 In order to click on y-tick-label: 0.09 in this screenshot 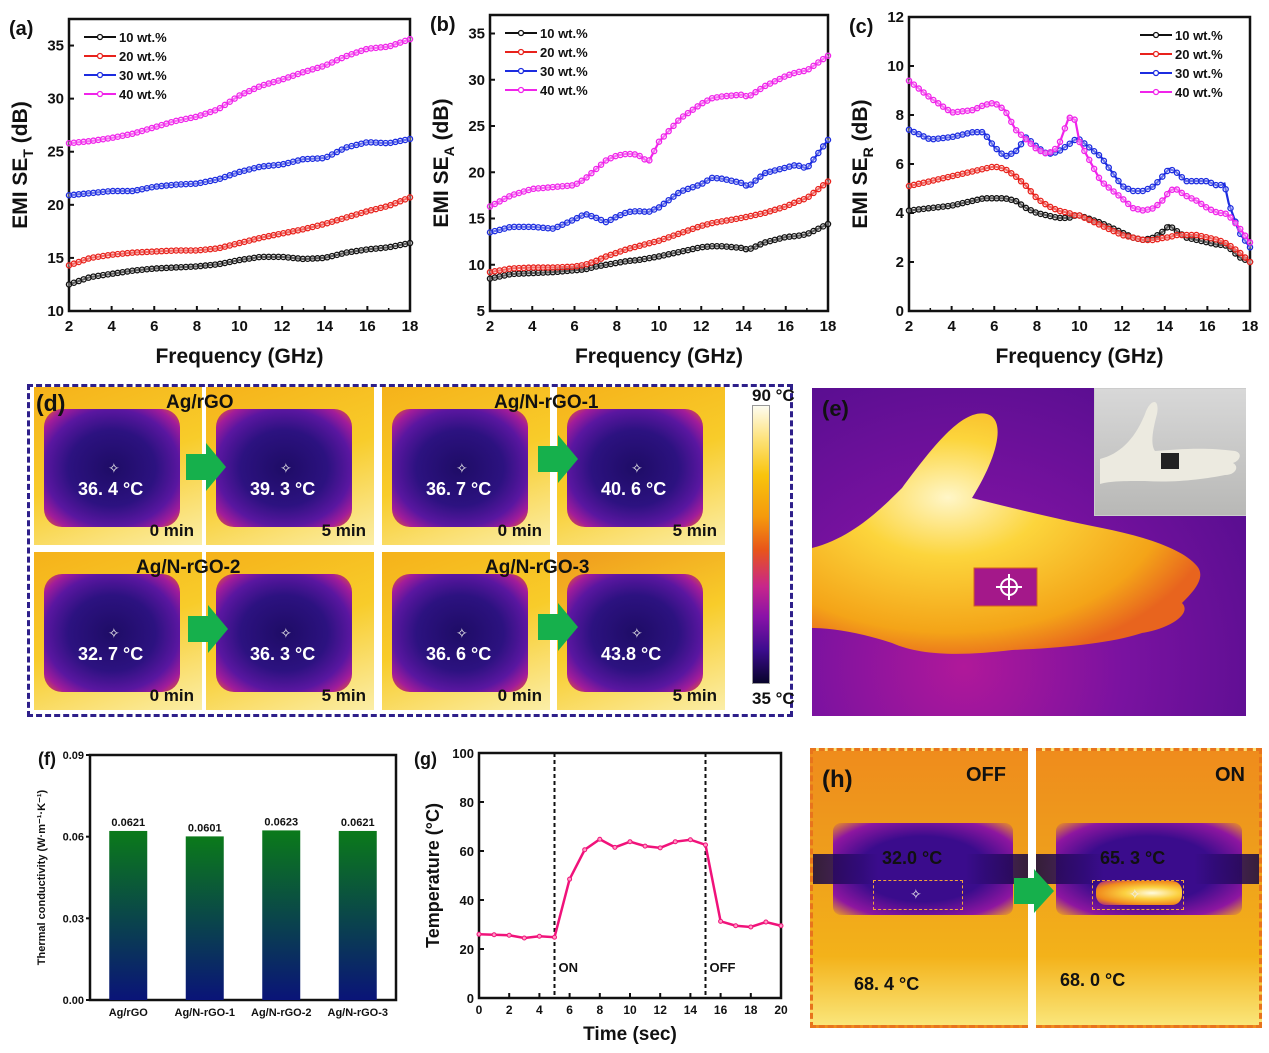, I will do `click(73, 756)`.